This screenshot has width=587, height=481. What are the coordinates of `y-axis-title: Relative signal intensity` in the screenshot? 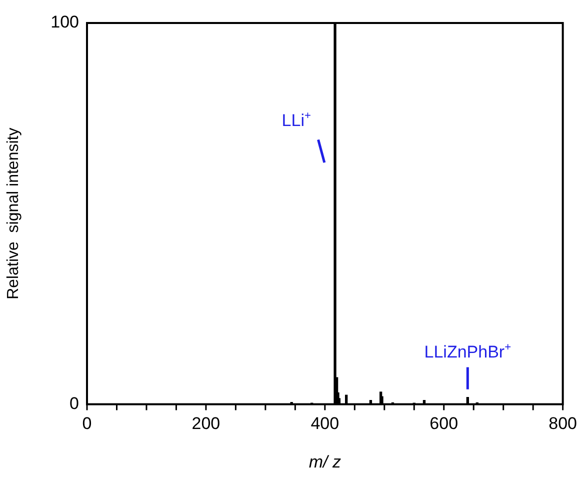 It's located at (13, 214).